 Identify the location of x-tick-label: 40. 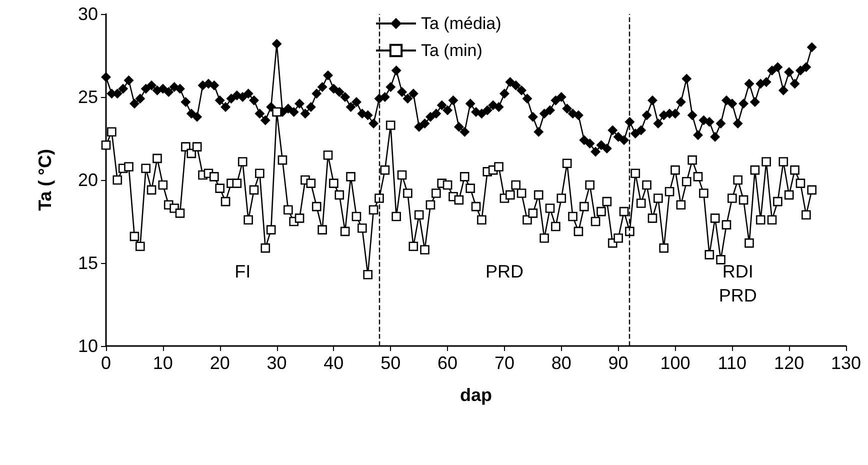
(334, 363).